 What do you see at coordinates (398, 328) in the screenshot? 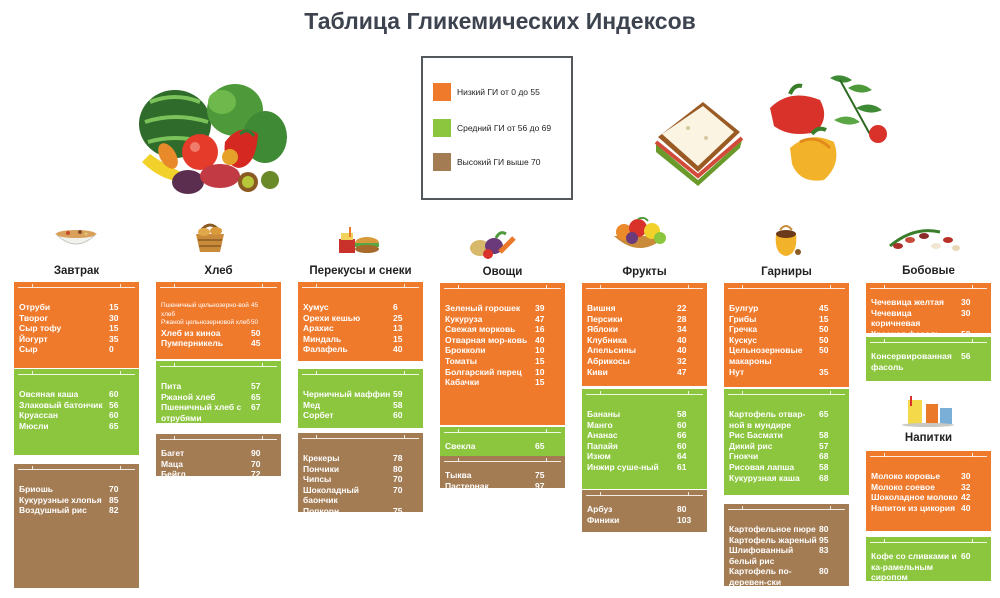
I see `gi-value: 13` at bounding box center [398, 328].